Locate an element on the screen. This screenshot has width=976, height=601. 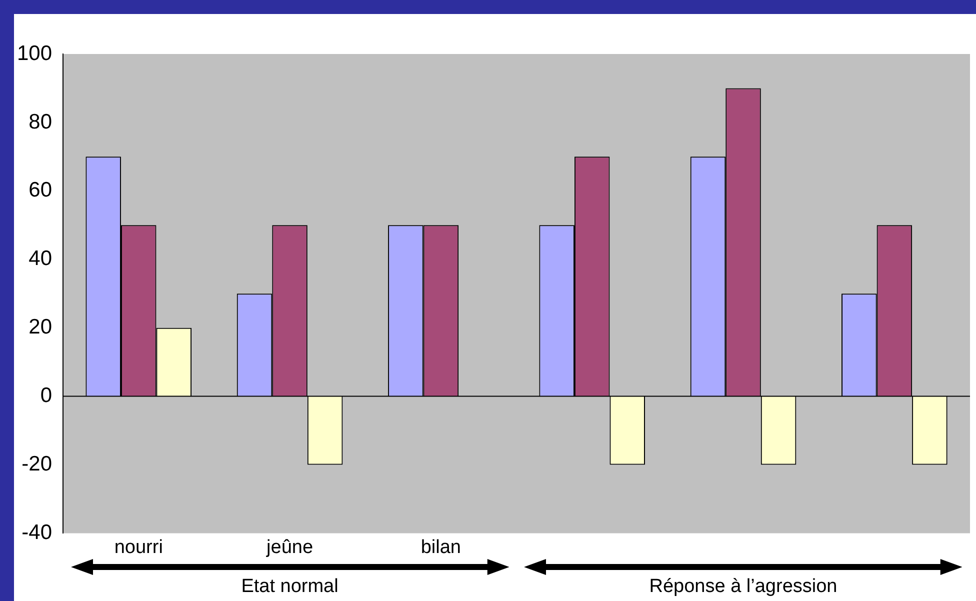
y-tick-label: 60 is located at coordinates (40, 190).